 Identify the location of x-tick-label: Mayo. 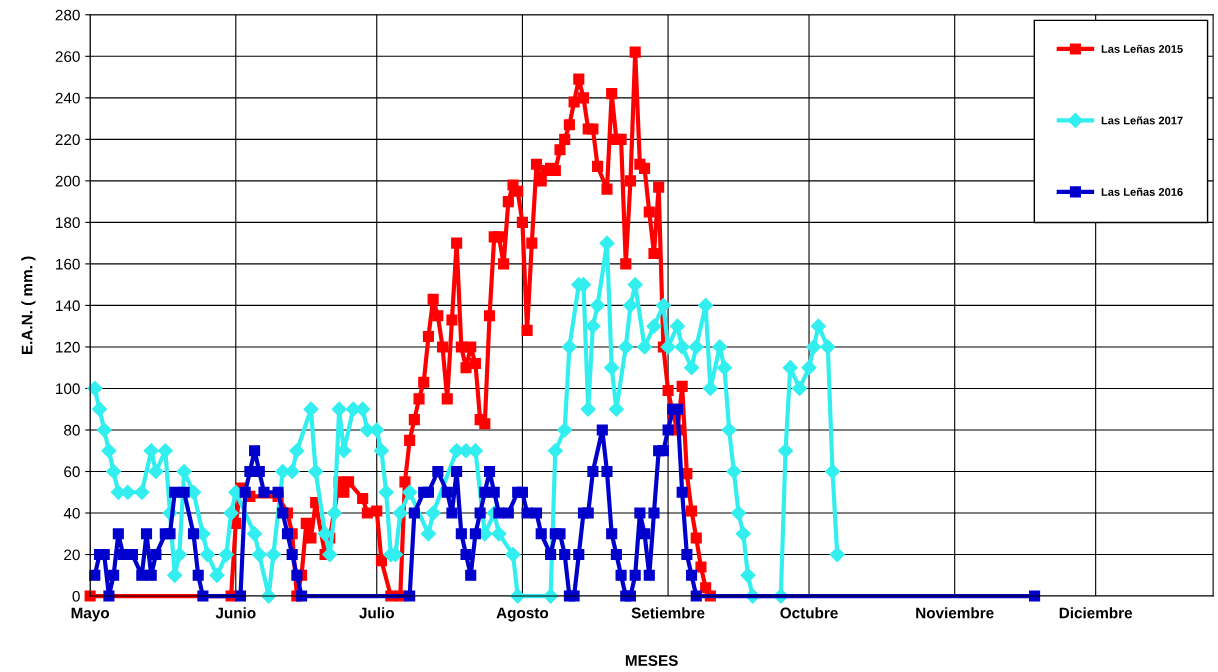
(90, 614).